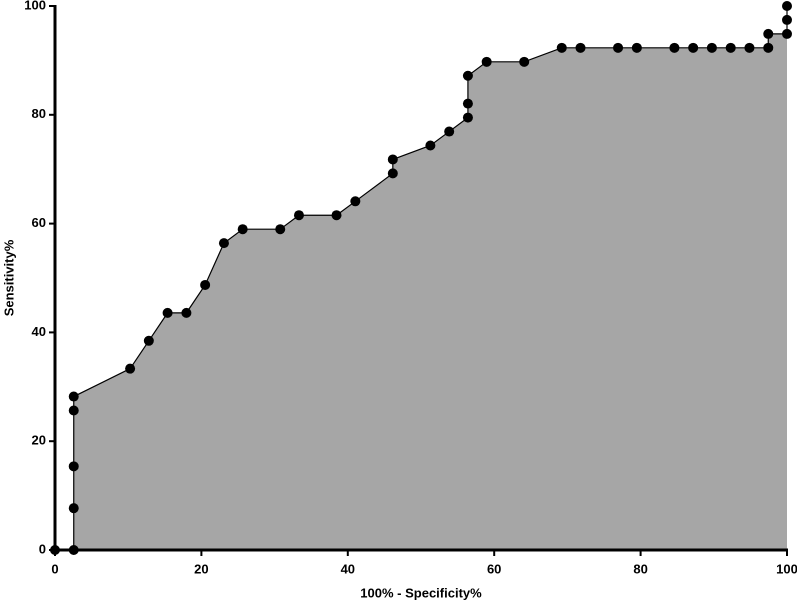 Image resolution: width=797 pixels, height=605 pixels. What do you see at coordinates (39, 113) in the screenshot?
I see `y-tick-label: 80` at bounding box center [39, 113].